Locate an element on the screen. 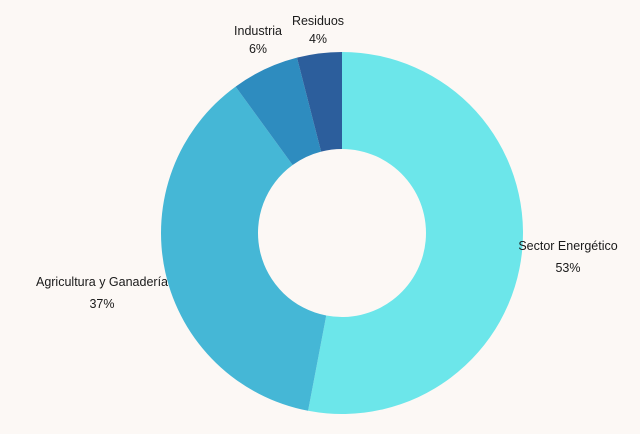 The image size is (640, 434). slice-value-label-4: 4% is located at coordinates (318, 39).